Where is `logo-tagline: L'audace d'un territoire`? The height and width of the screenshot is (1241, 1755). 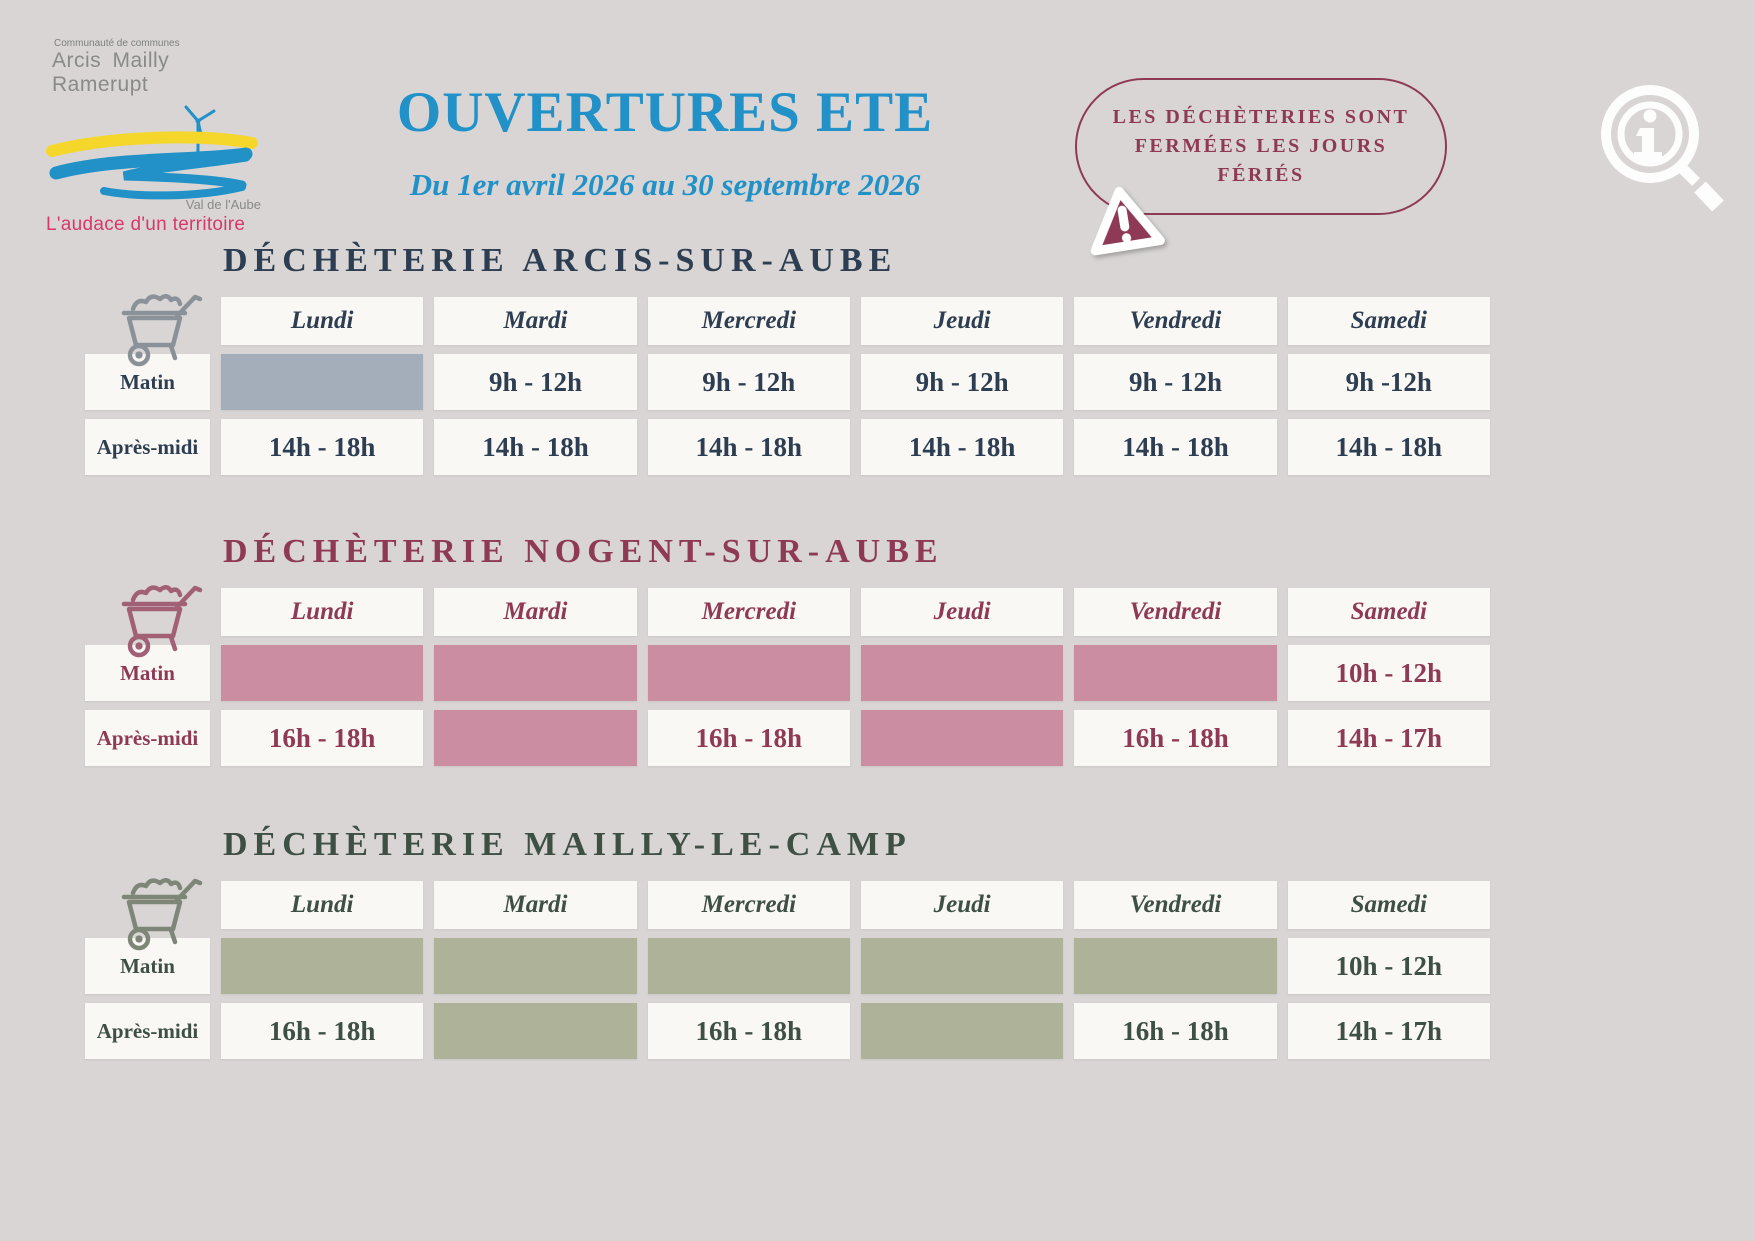 logo-tagline: L'audace d'un territoire is located at coordinates (146, 224).